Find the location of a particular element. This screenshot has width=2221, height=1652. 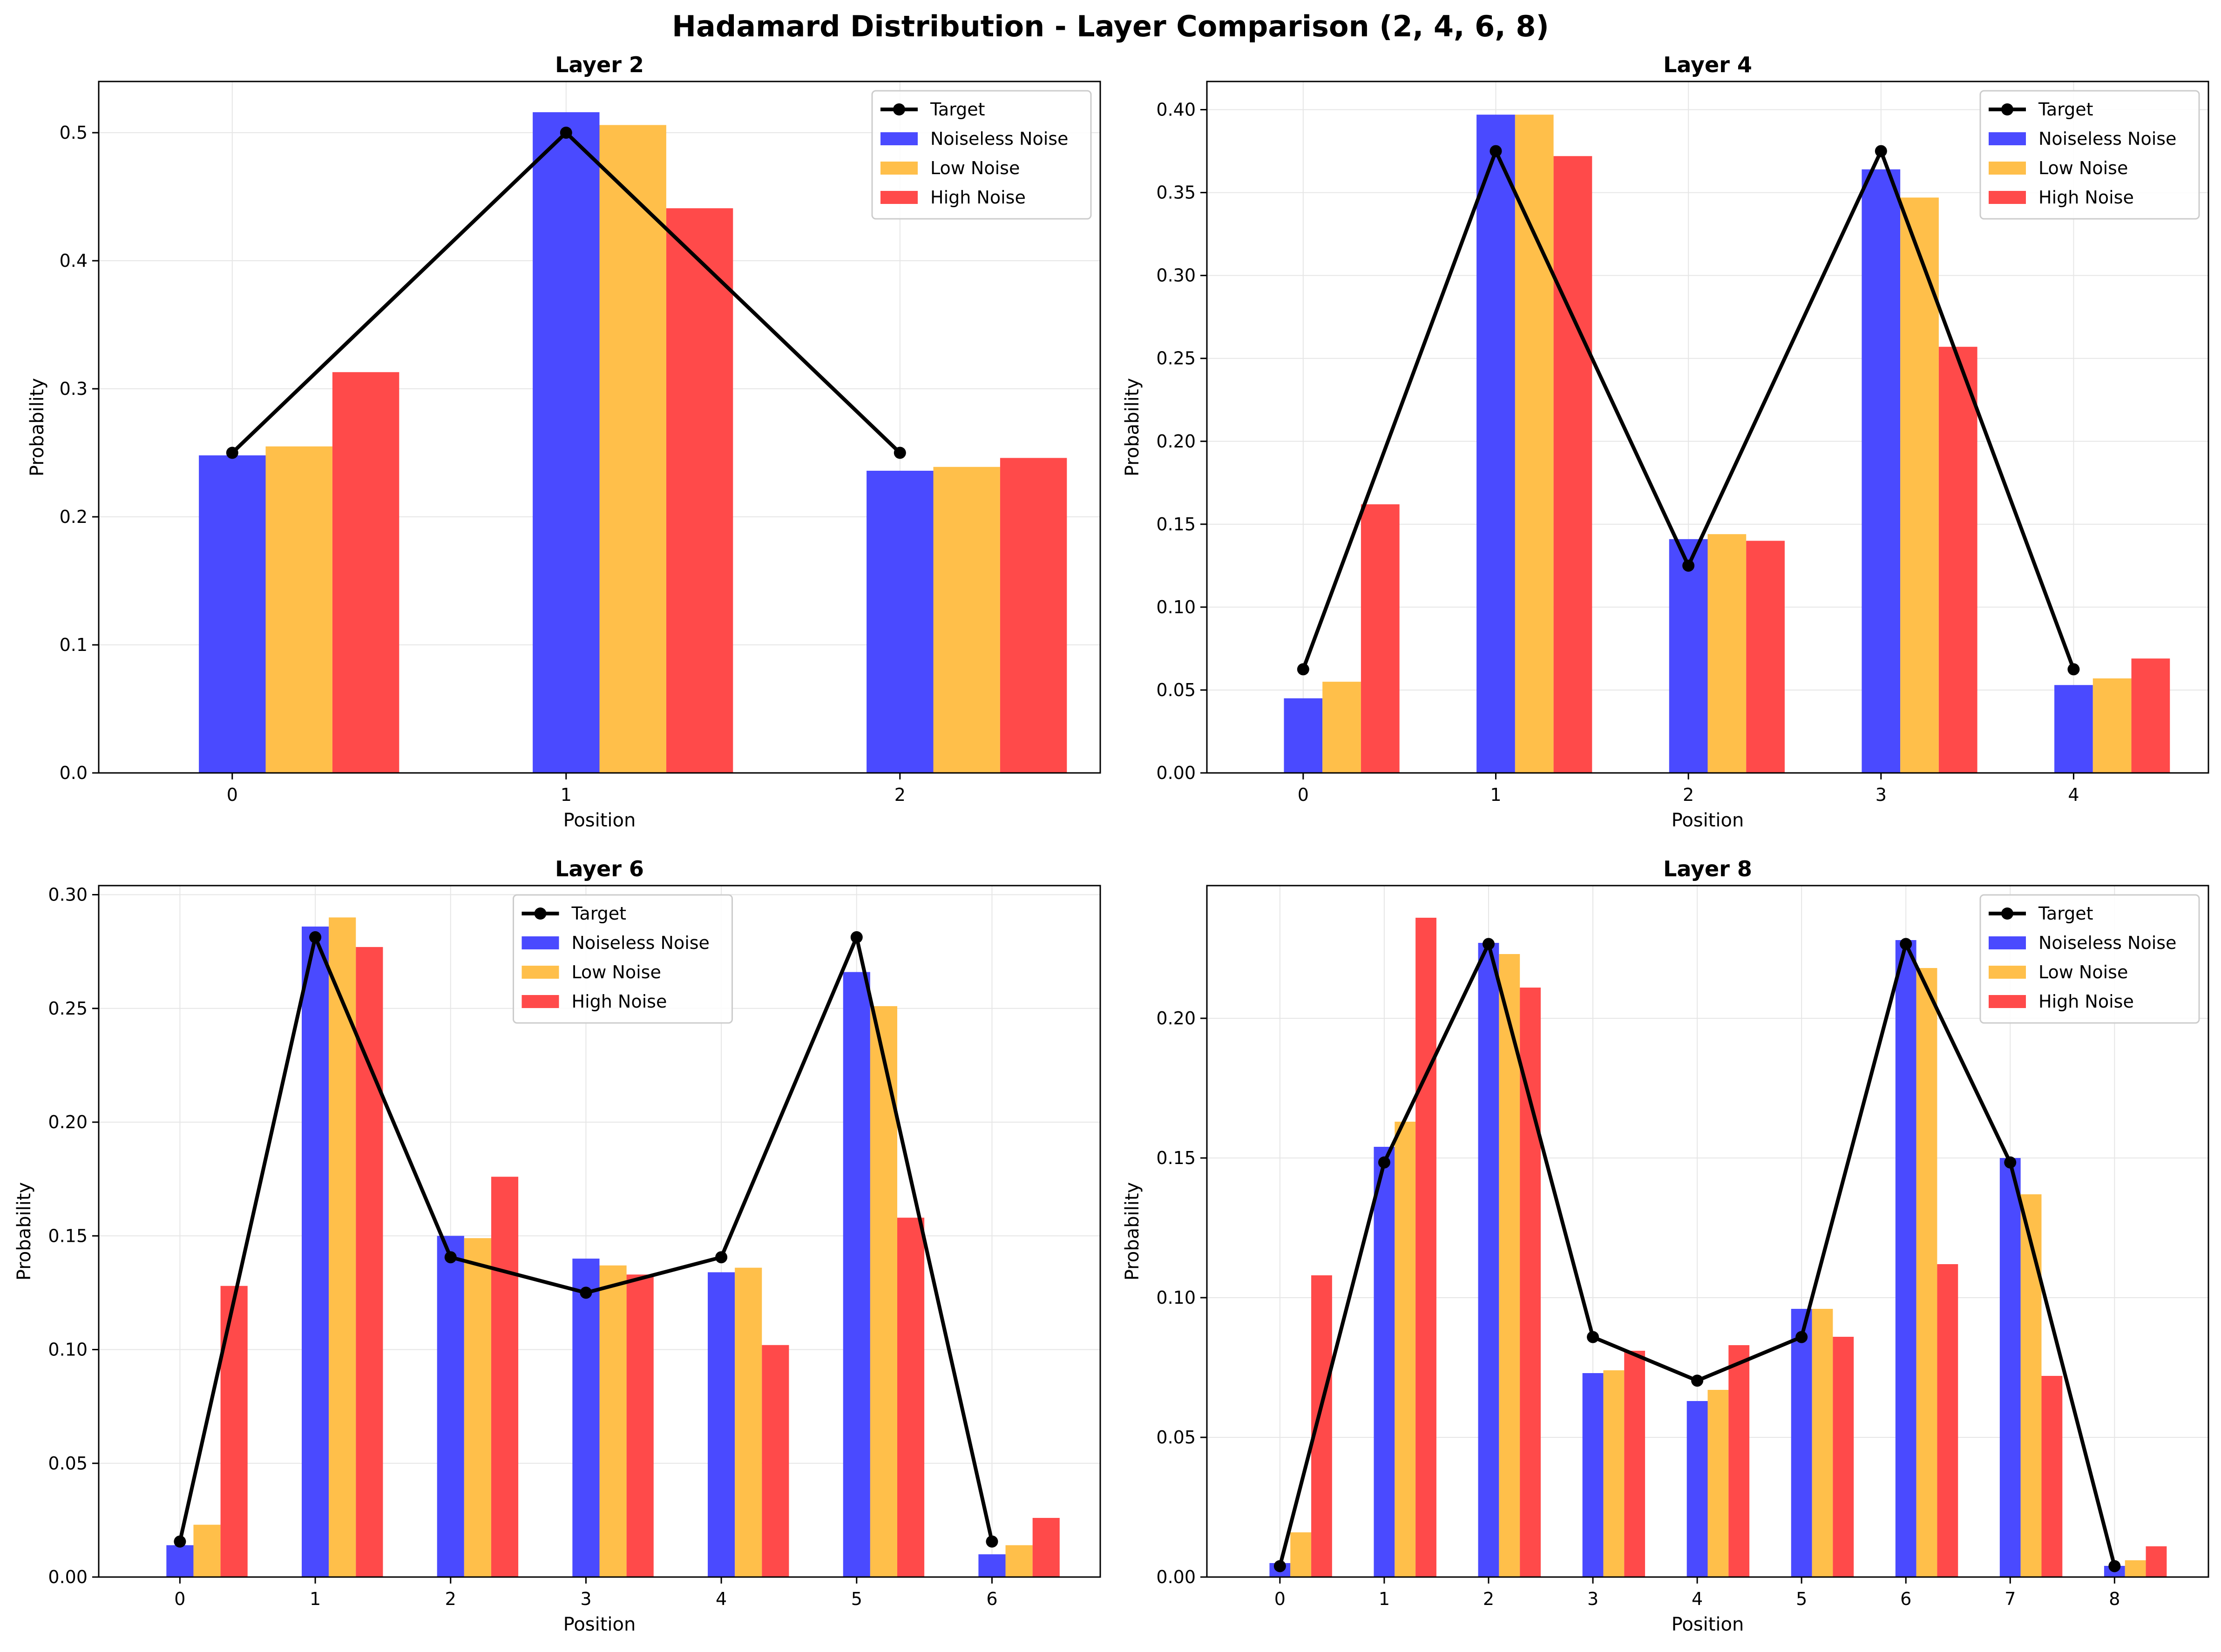

y-tick-label: 0.3 is located at coordinates (74, 389).